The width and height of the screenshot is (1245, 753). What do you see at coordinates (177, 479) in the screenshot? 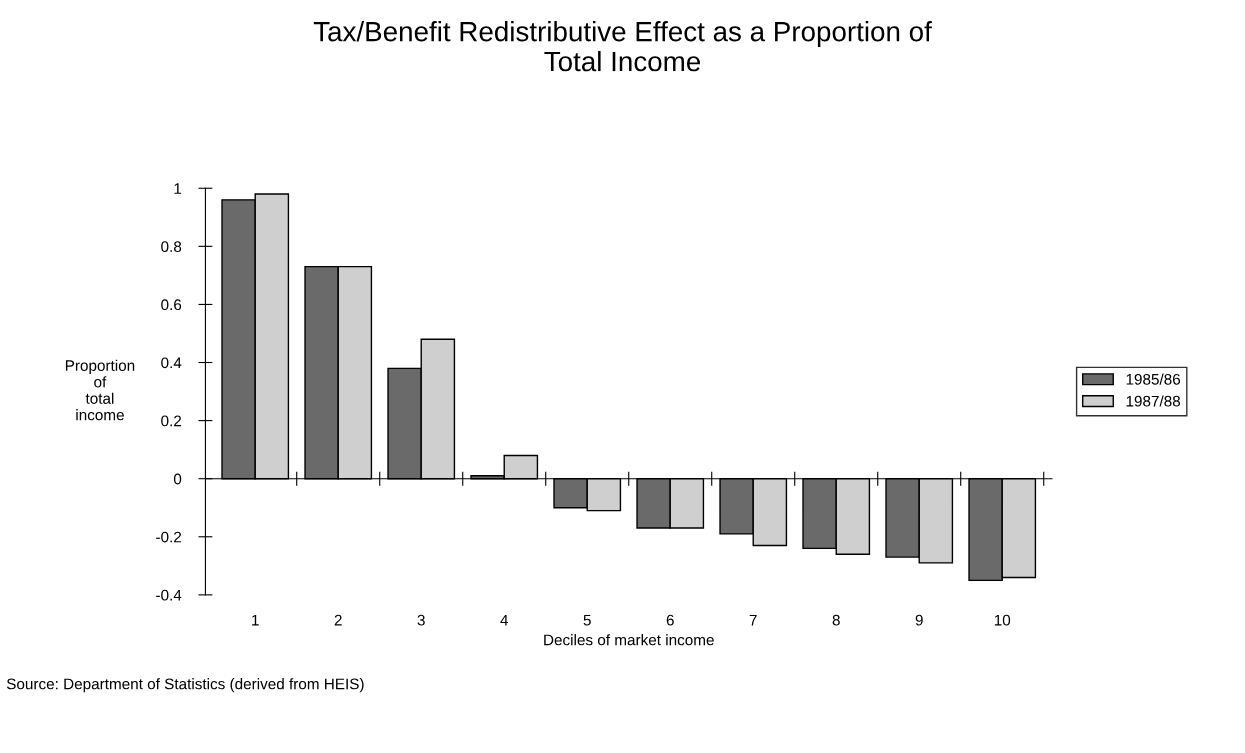
I see `y-tick-label: 0` at bounding box center [177, 479].